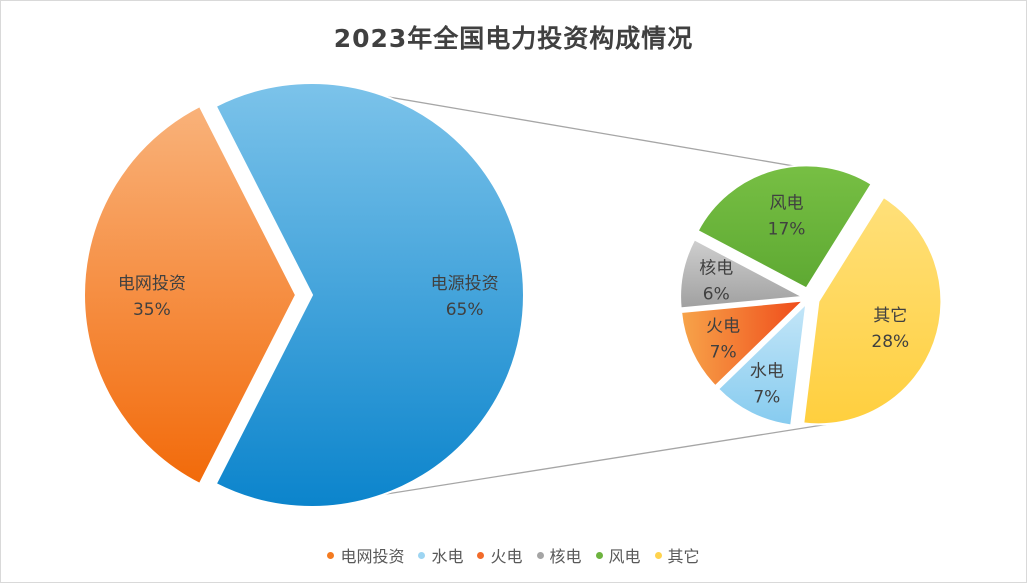 The width and height of the screenshot is (1027, 583). What do you see at coordinates (152, 310) in the screenshot?
I see `data-label-grid-investment-value: 35%` at bounding box center [152, 310].